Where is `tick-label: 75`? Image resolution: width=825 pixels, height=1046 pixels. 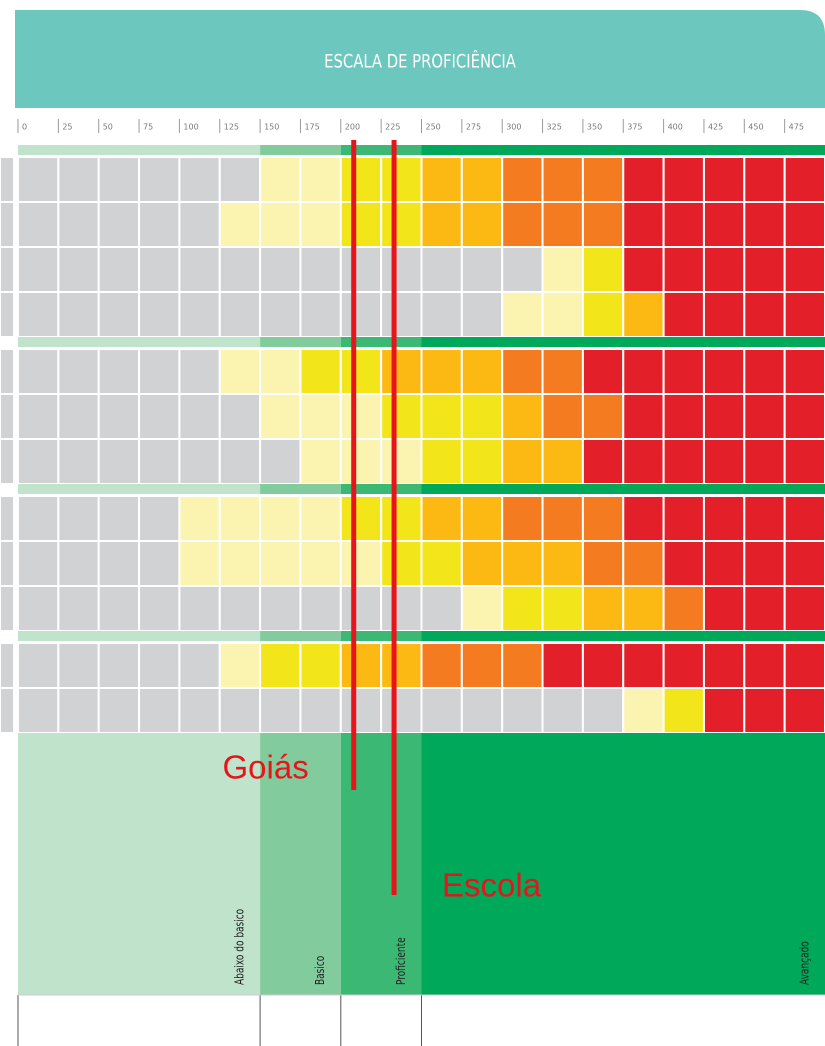
tick-label: 75 is located at coordinates (148, 127).